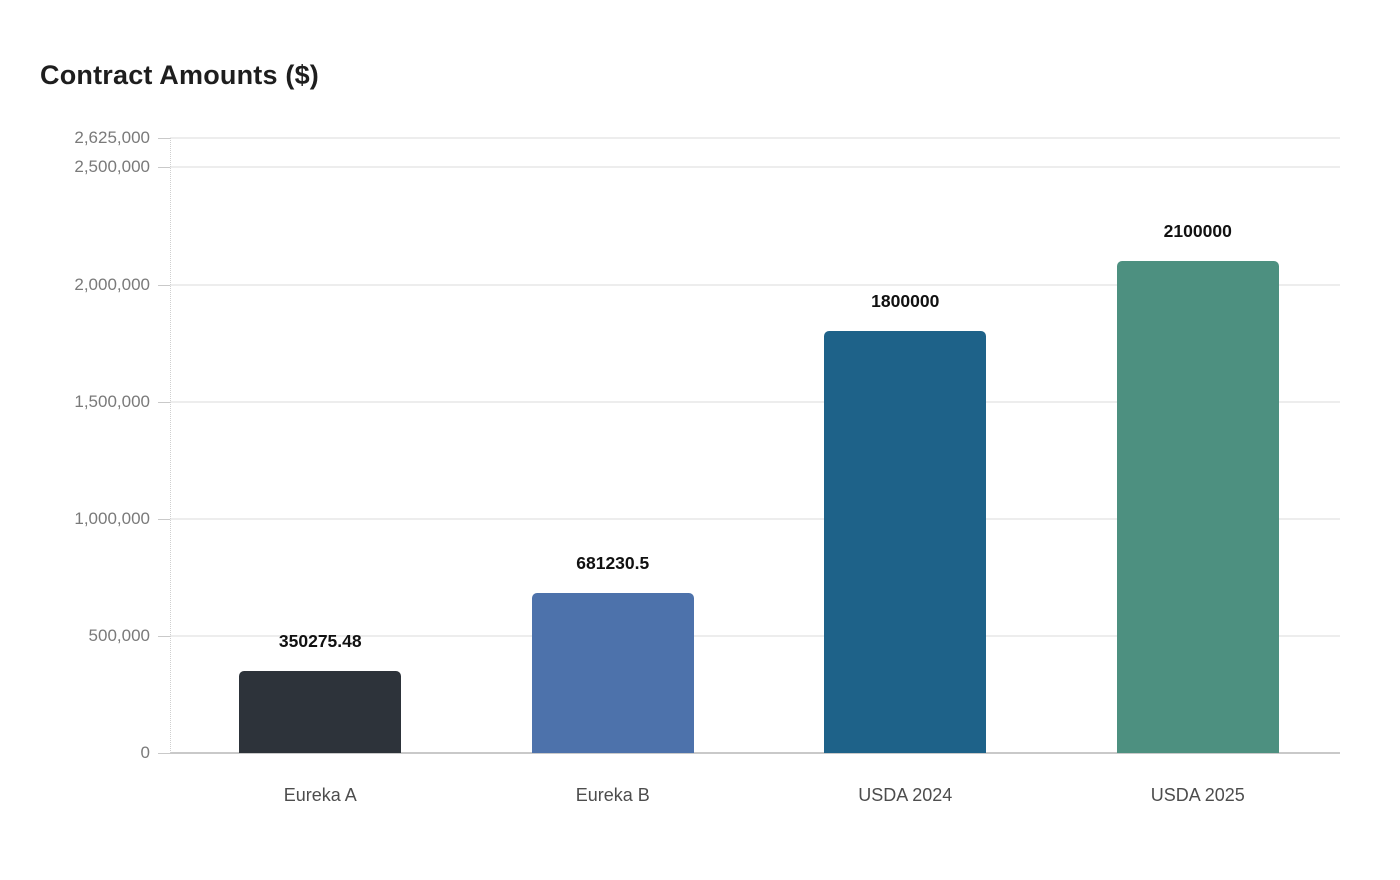 The height and width of the screenshot is (880, 1400). I want to click on y-axis-tick-label: 1,000,000, so click(112, 518).